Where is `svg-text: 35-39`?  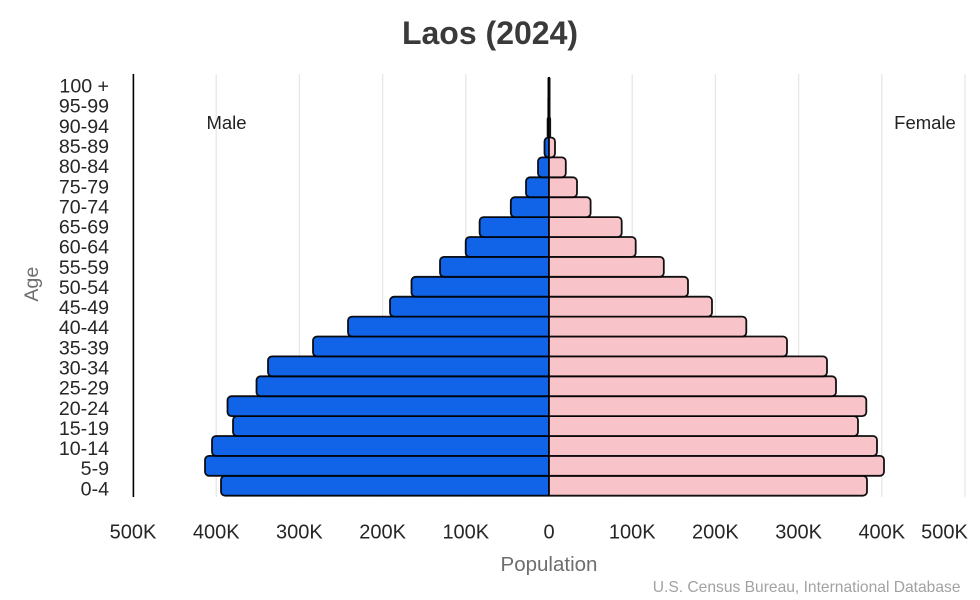
svg-text: 35-39 is located at coordinates (84, 348).